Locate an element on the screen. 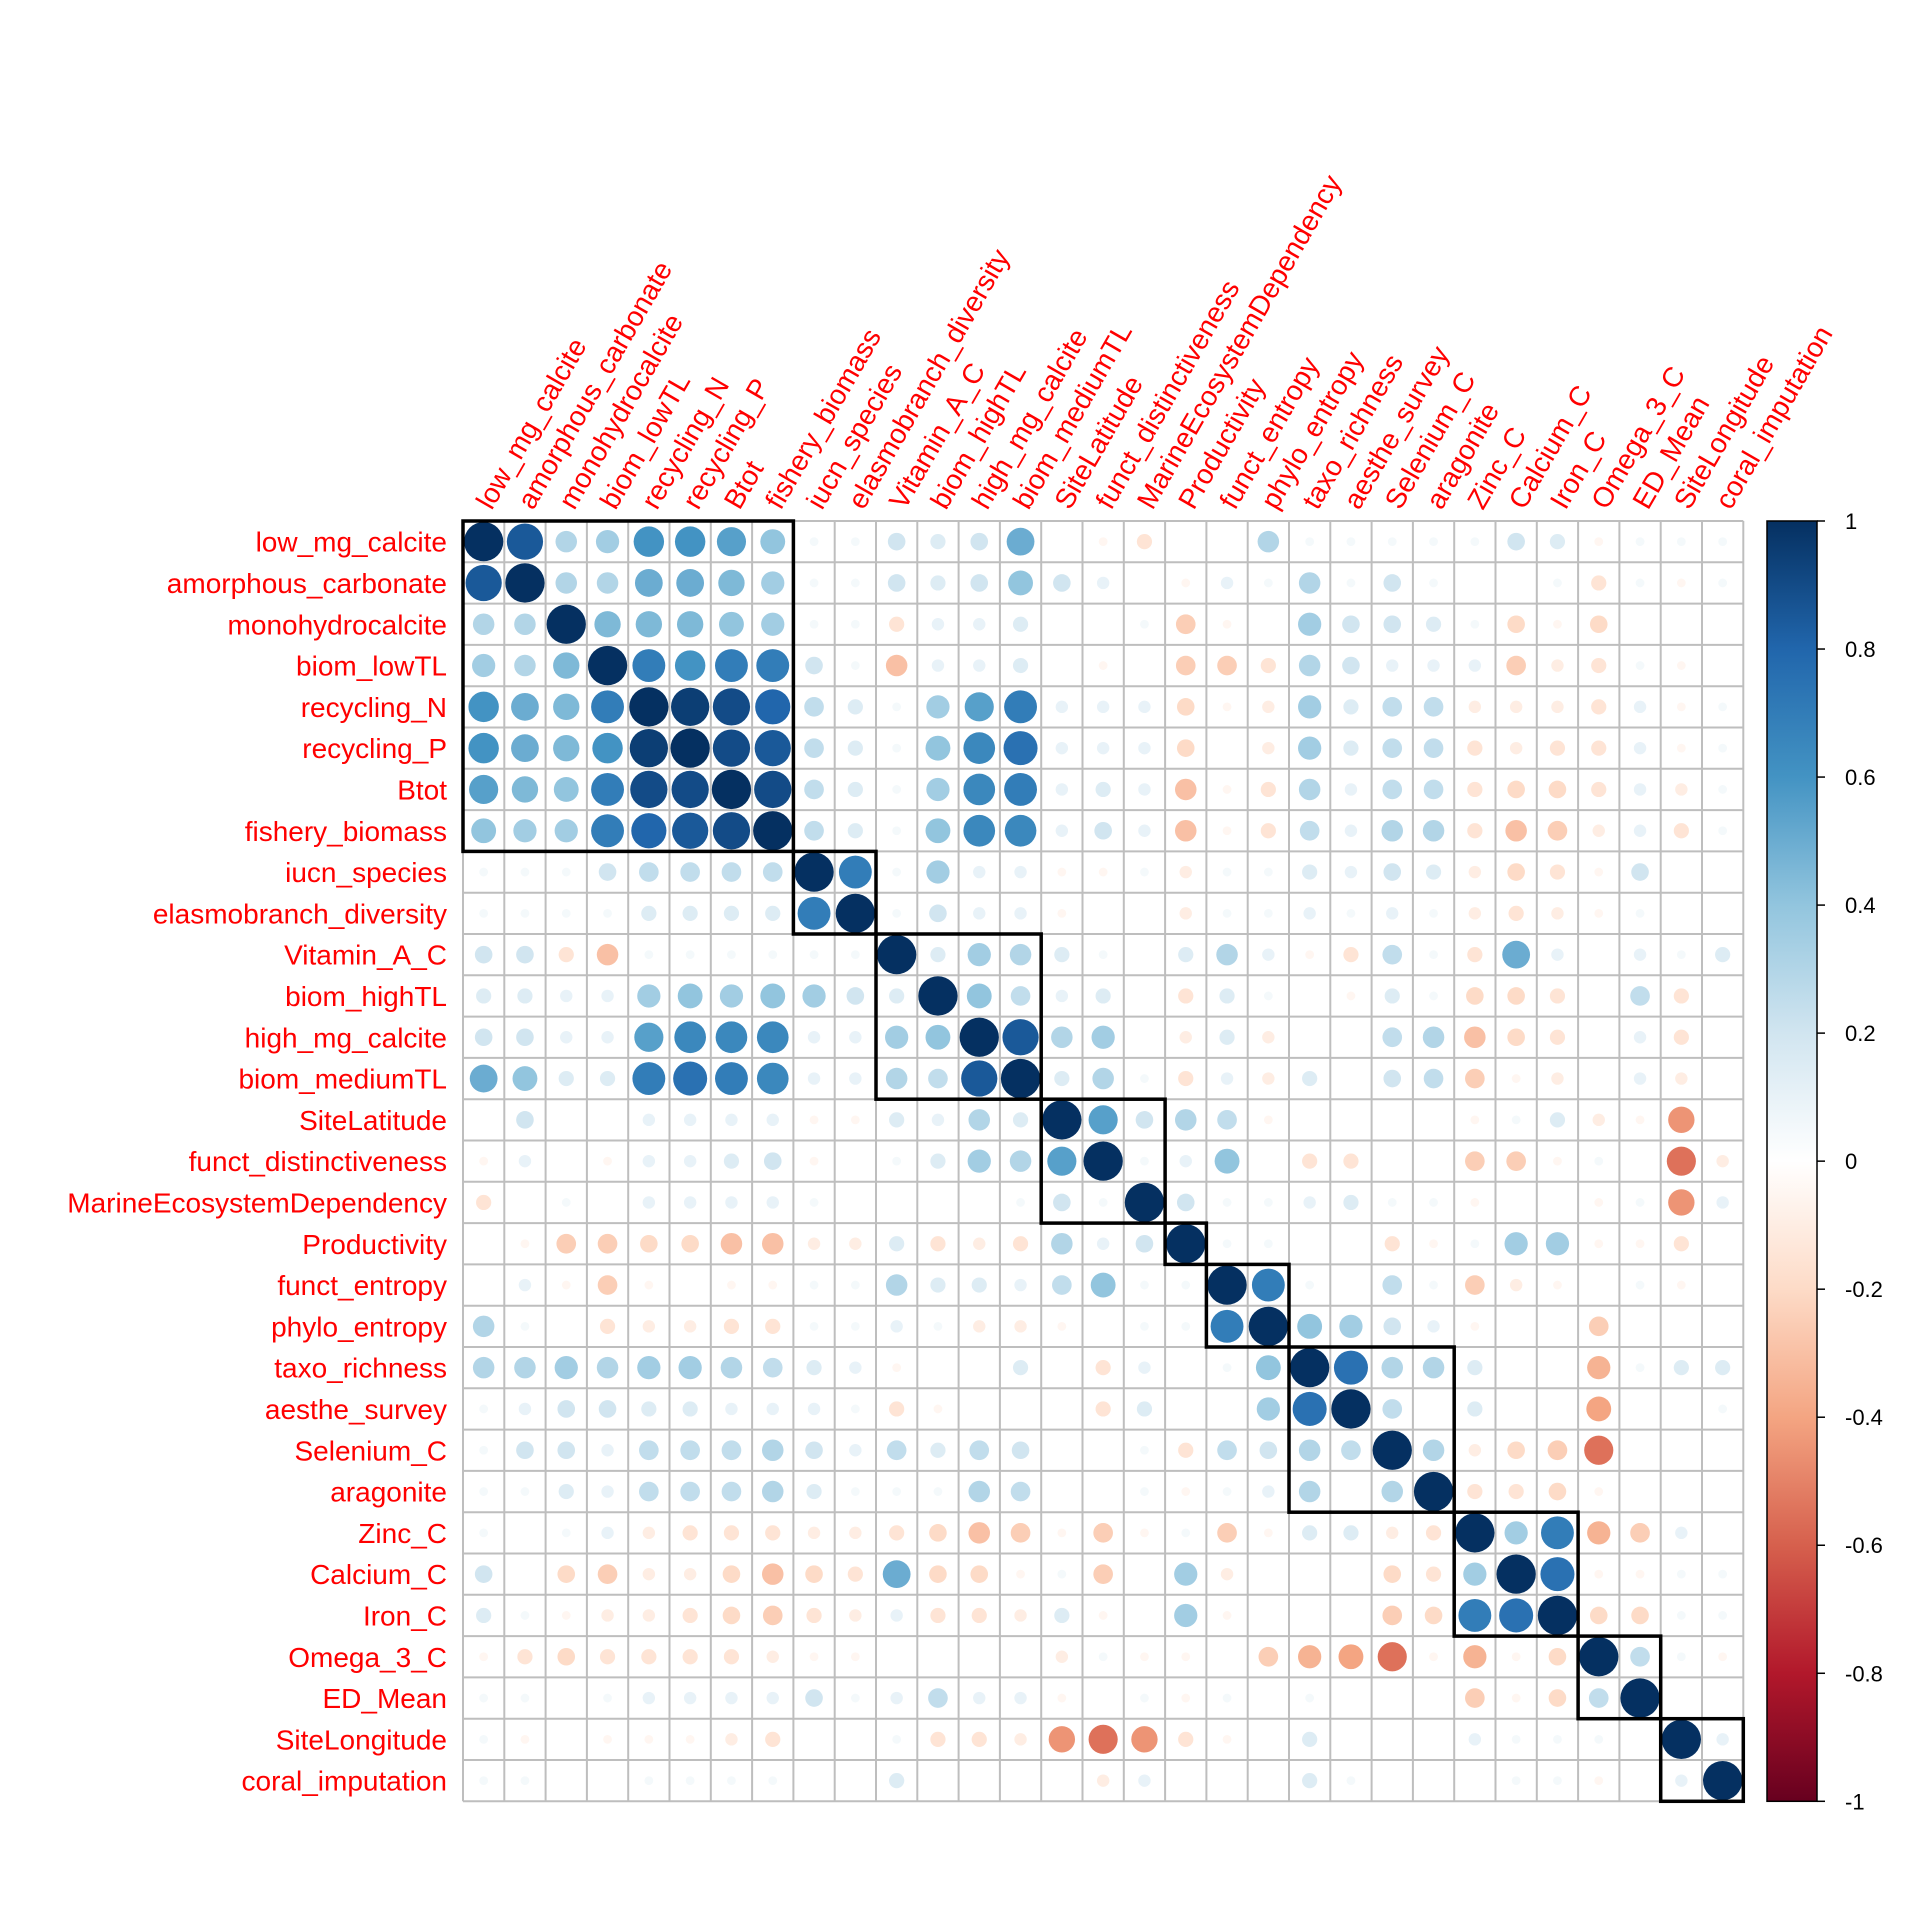  corr-circle-recycling_N-Calcium_C is located at coordinates (1516, 707).